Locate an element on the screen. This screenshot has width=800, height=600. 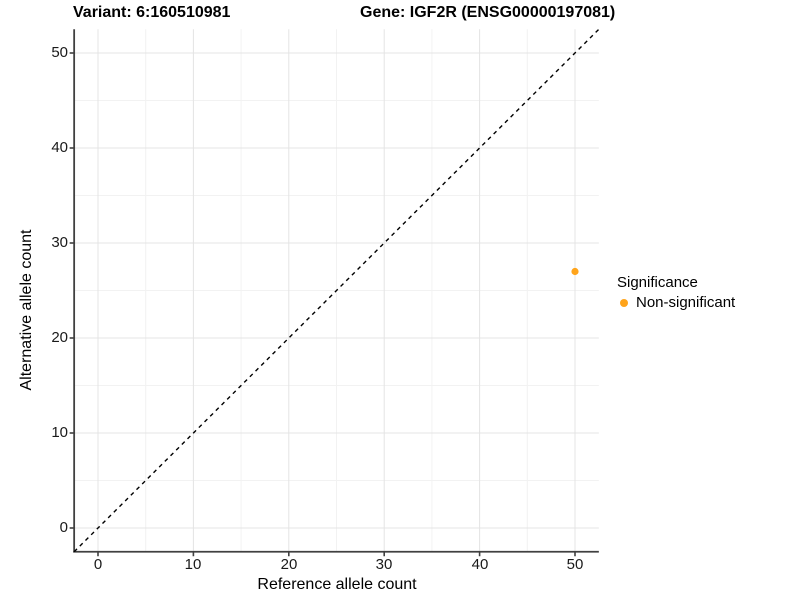
x-tick-label: 20 is located at coordinates (289, 564).